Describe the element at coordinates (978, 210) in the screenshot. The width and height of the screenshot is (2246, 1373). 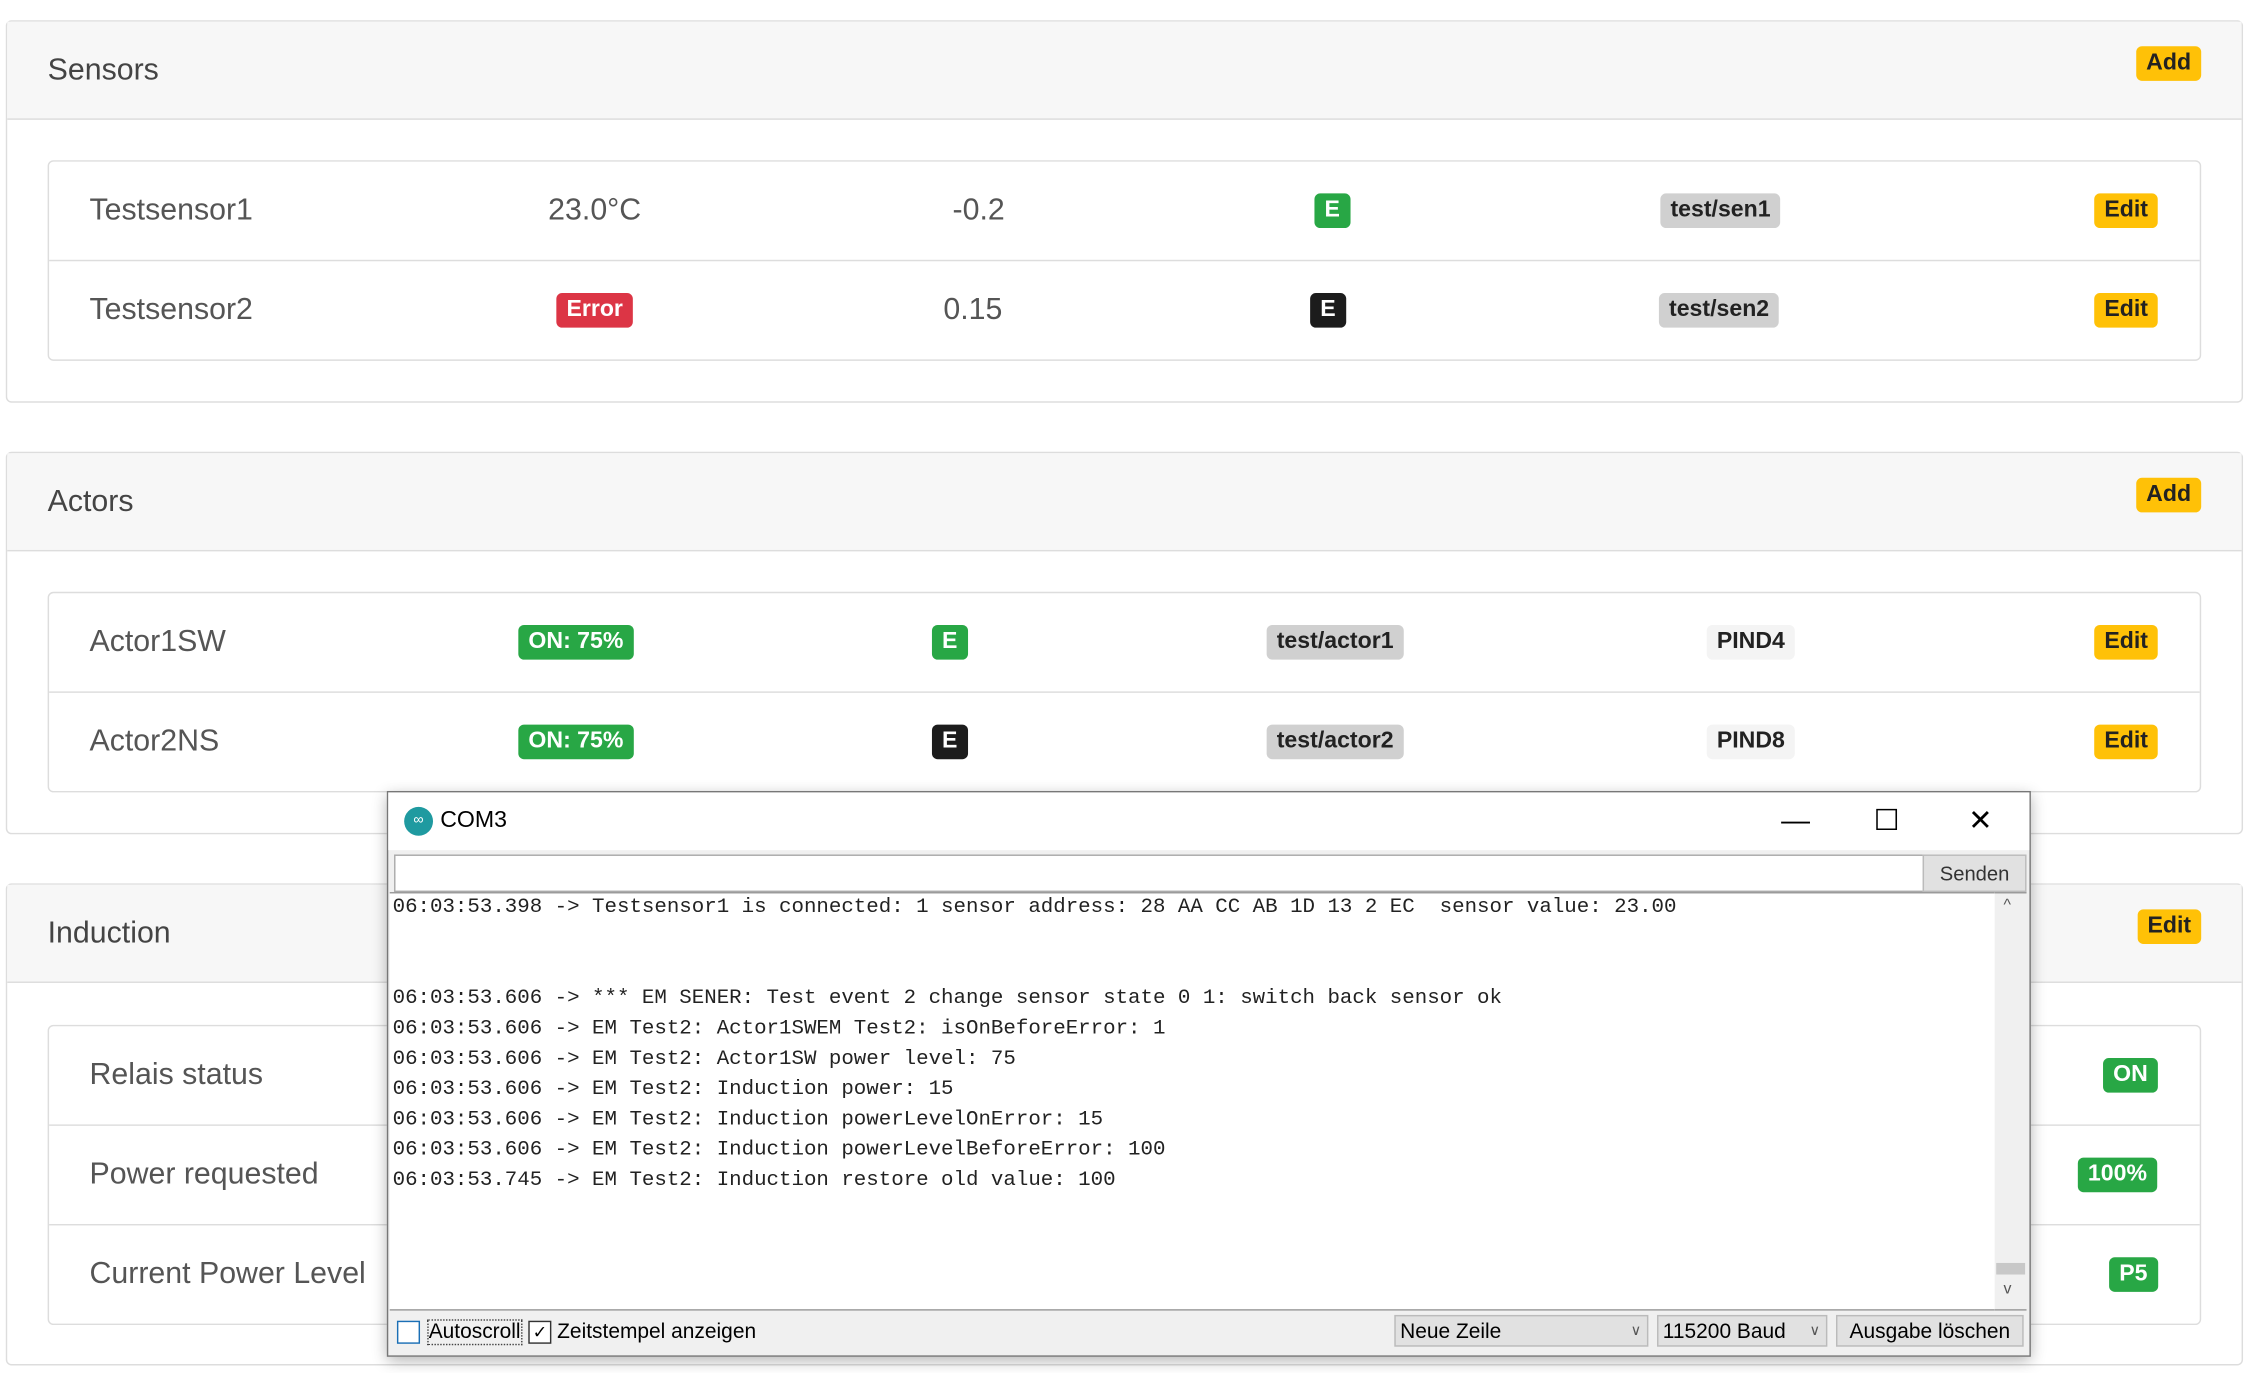
I see `sensor-offset: -0.2` at that location.